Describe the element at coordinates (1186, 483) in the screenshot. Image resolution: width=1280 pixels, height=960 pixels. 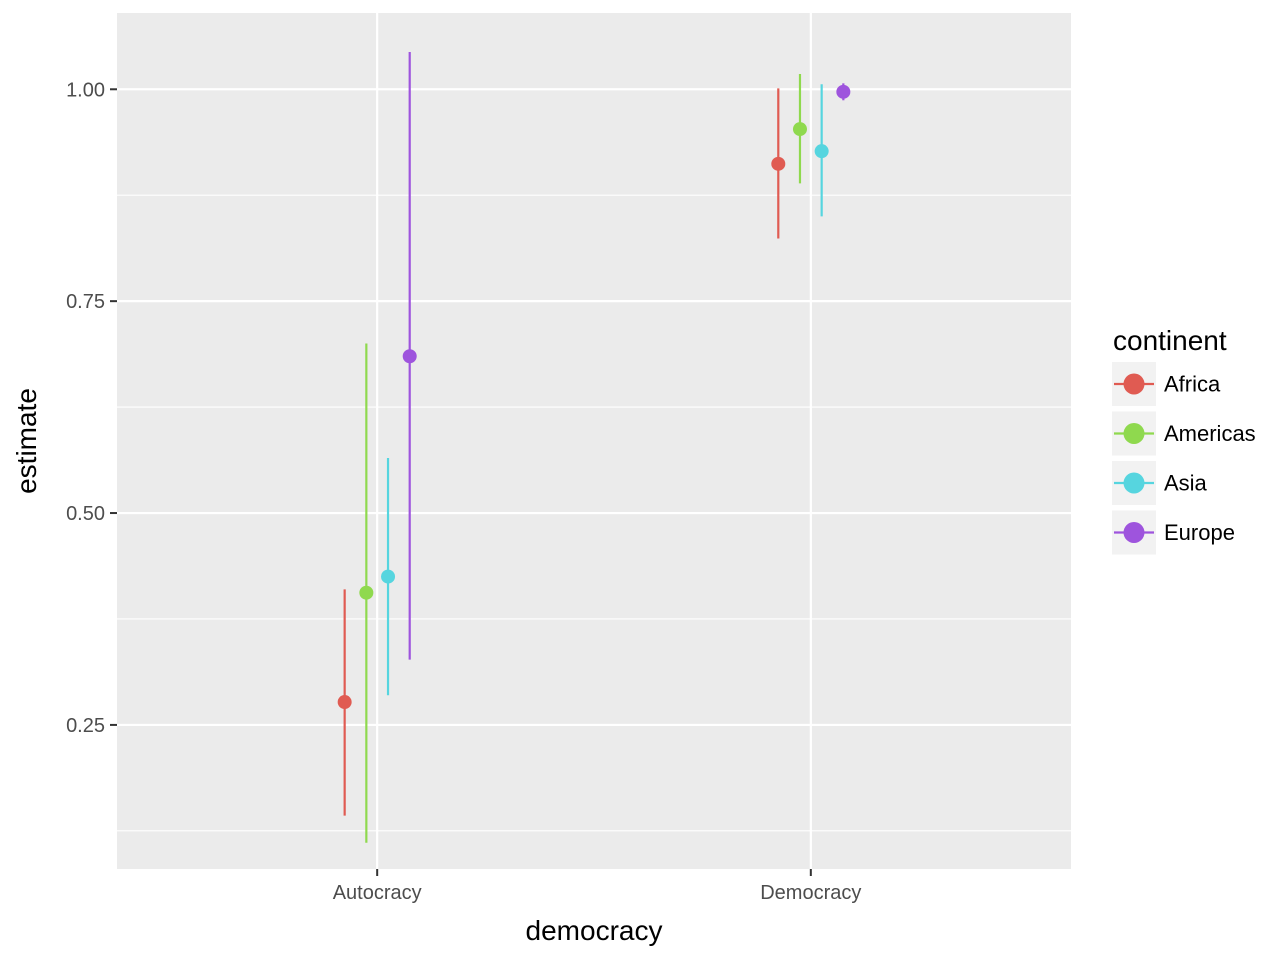
I see `legend-label-asia: Asia` at that location.